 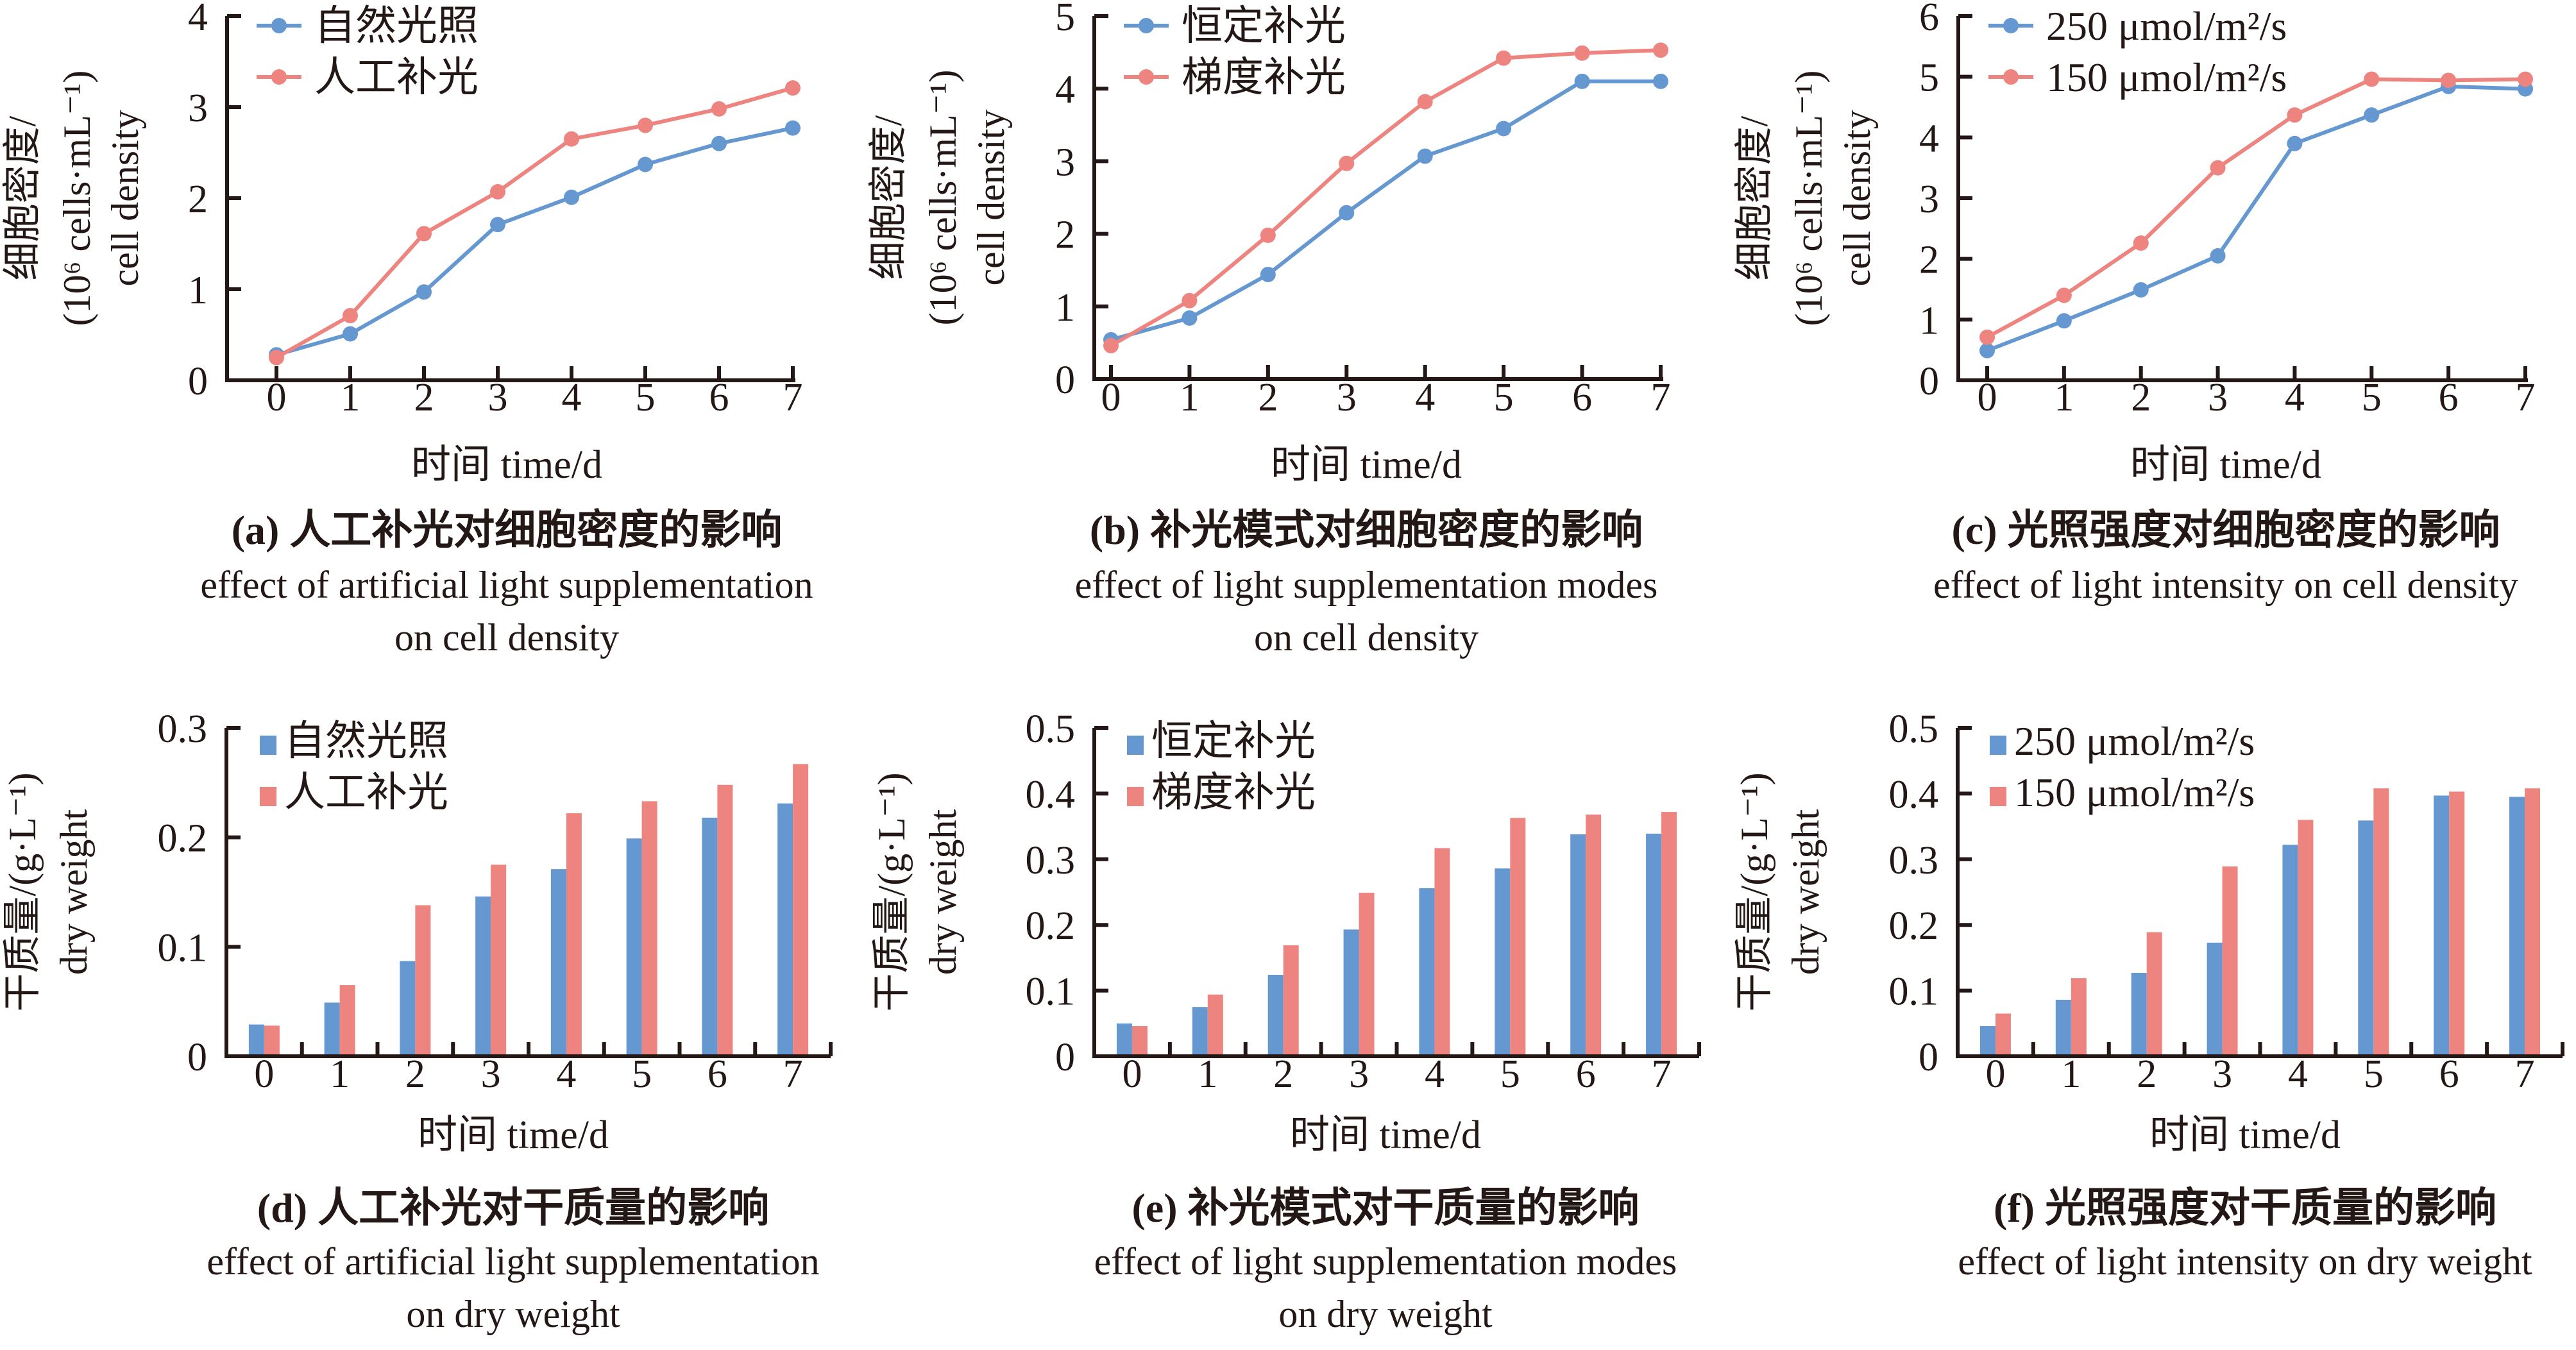 I want to click on legend-label: 250 μmol/m²/s, so click(x=2134, y=741).